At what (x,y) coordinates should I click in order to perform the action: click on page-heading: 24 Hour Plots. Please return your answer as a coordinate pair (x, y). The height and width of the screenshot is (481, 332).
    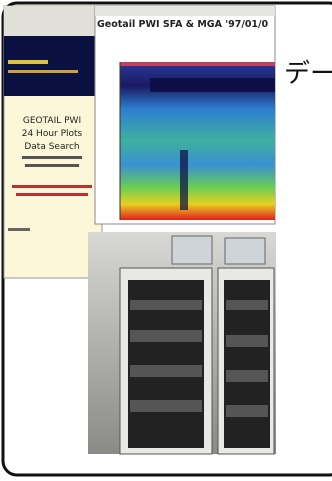
    Looking at the image, I should click on (52, 134).